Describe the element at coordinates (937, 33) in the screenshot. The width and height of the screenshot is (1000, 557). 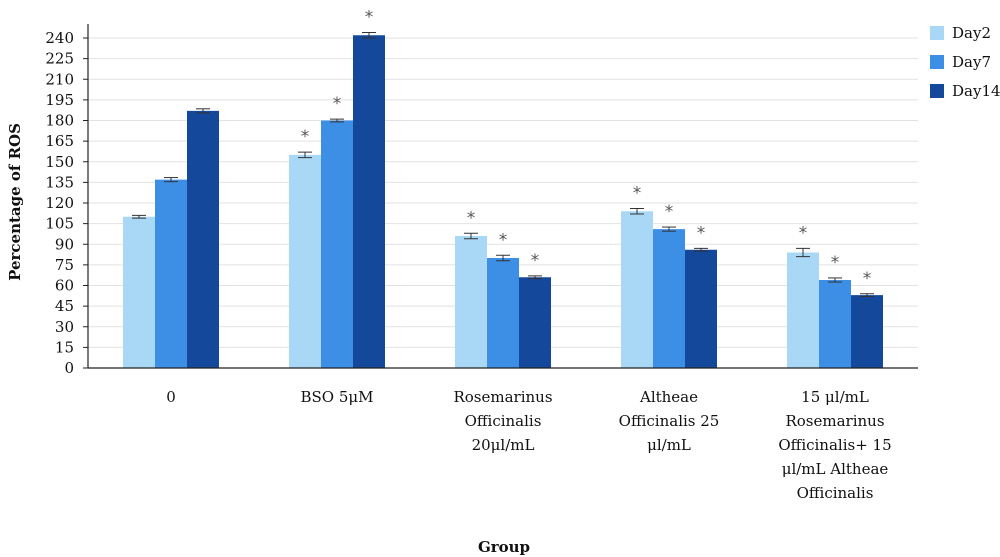
I see `legend-swatch-day2` at that location.